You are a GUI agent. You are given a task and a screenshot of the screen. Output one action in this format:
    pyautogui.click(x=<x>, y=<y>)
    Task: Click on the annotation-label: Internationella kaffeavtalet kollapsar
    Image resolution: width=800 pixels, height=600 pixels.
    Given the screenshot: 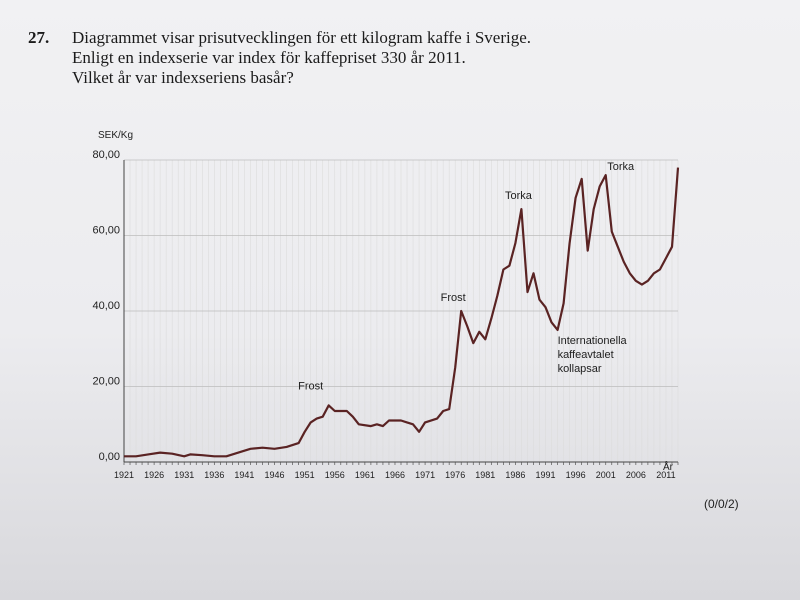 What is the action you would take?
    pyautogui.click(x=593, y=355)
    